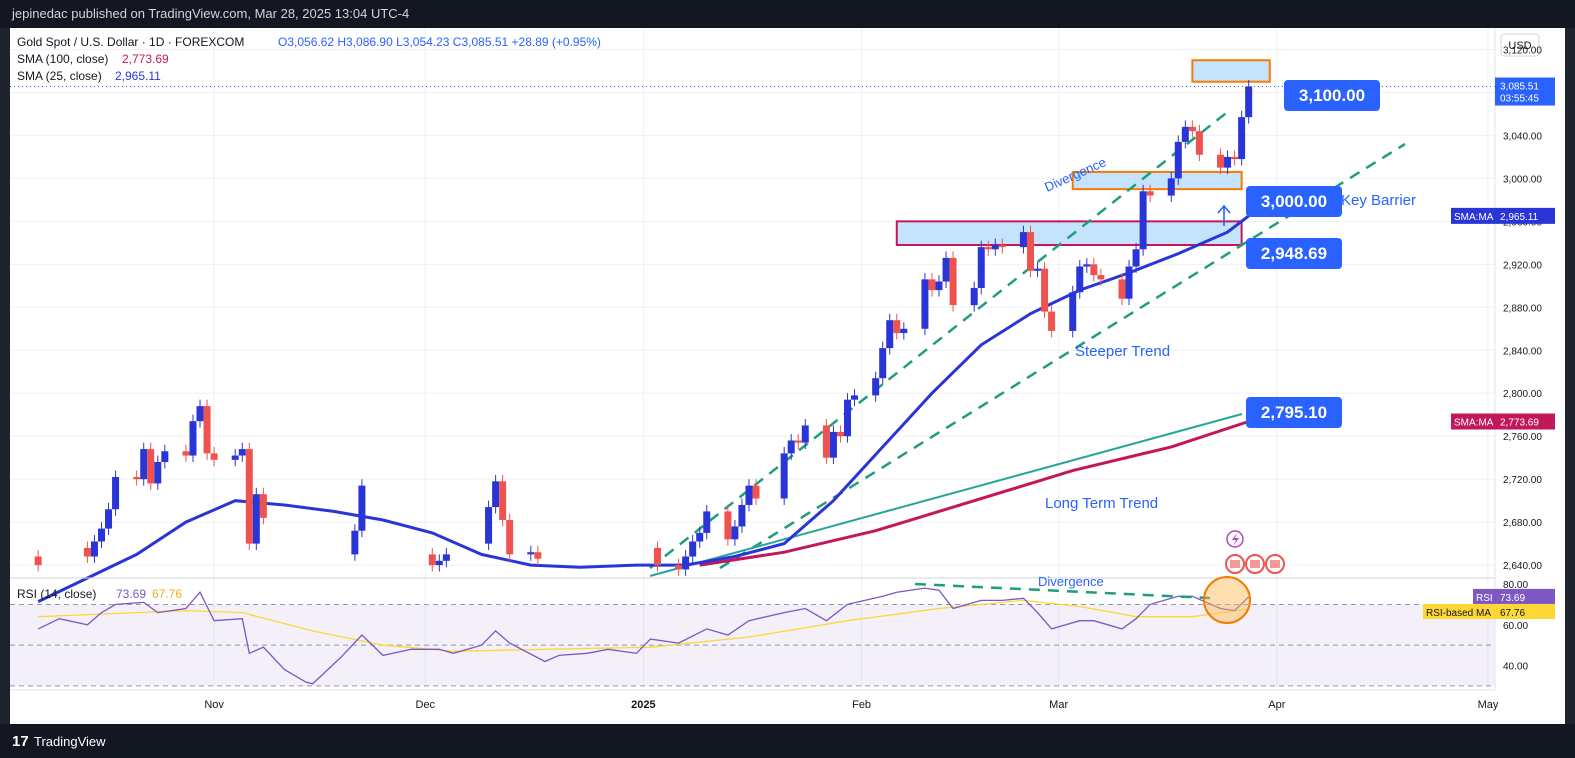 The height and width of the screenshot is (758, 1575). I want to click on sma-value-label: 2,965.11, so click(1519, 217).